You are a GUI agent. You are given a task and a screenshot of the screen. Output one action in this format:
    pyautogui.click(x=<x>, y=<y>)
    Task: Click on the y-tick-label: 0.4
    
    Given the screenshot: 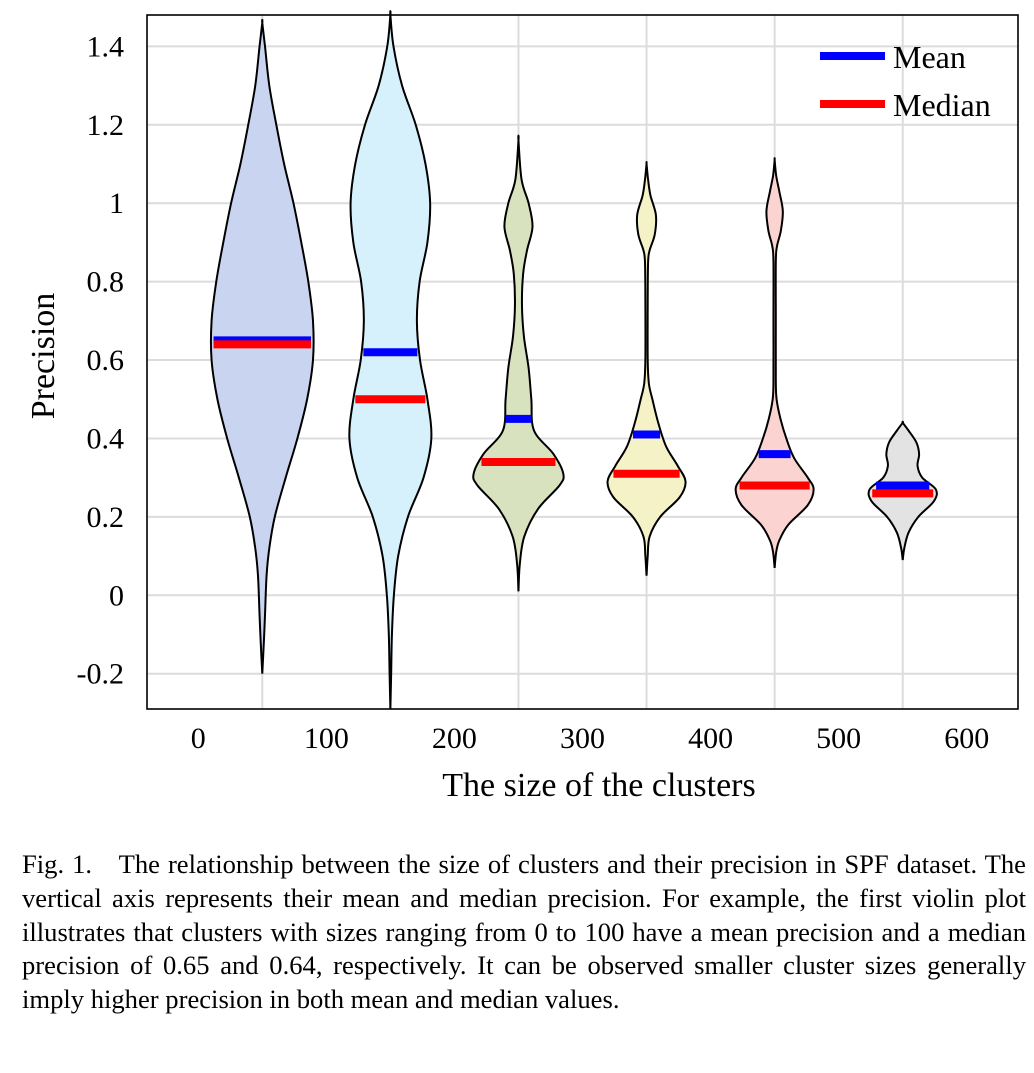 What is the action you would take?
    pyautogui.click(x=106, y=438)
    